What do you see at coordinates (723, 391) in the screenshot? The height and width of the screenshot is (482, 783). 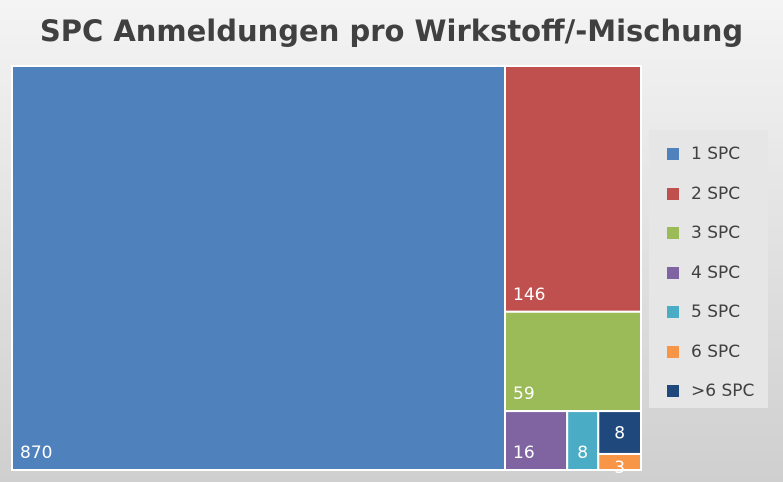 I see `legend-label: >6 SPC` at bounding box center [723, 391].